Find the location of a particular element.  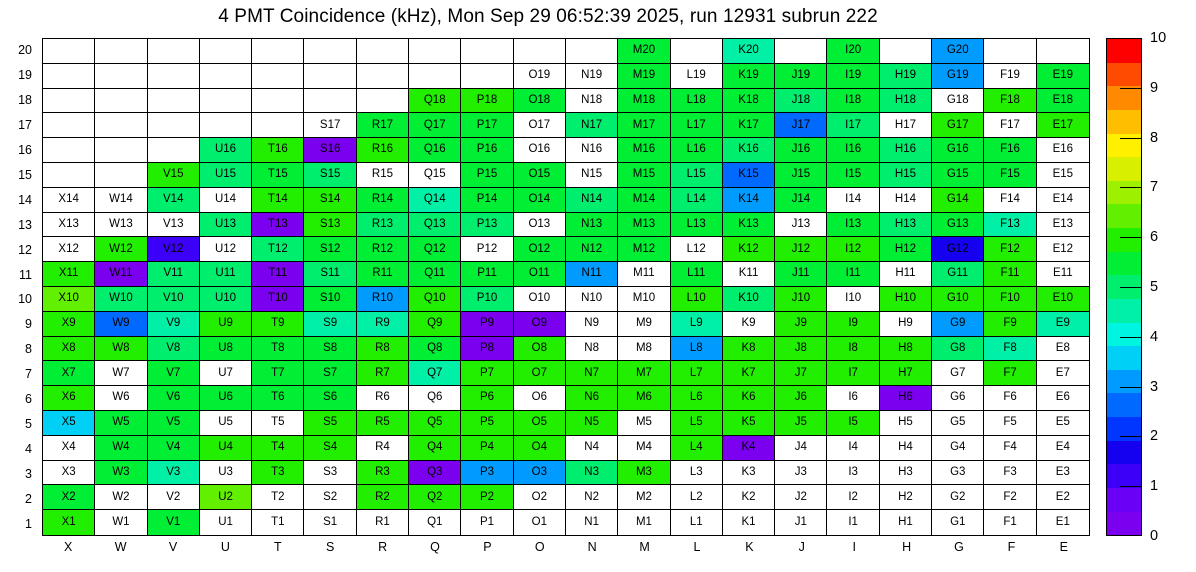

x-tick-M: M is located at coordinates (644, 547).